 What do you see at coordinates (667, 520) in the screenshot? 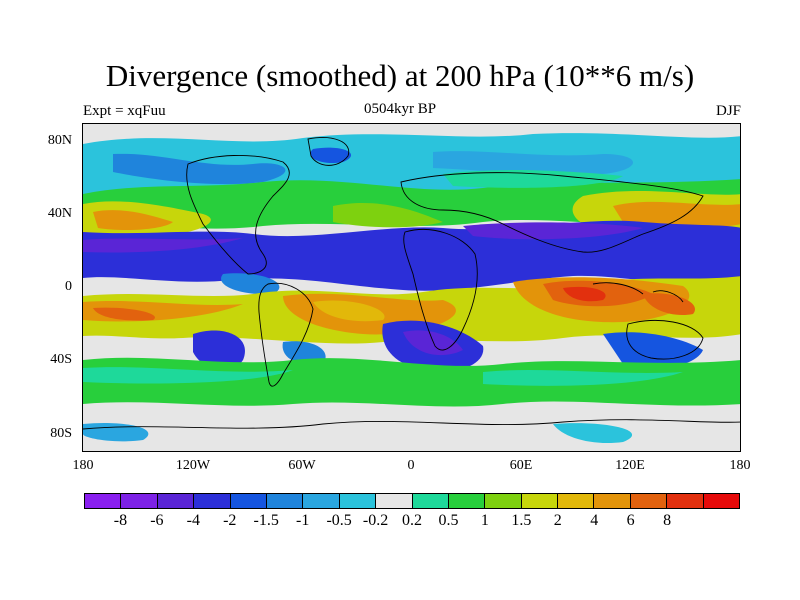
I see `colorbar-label: 8` at bounding box center [667, 520].